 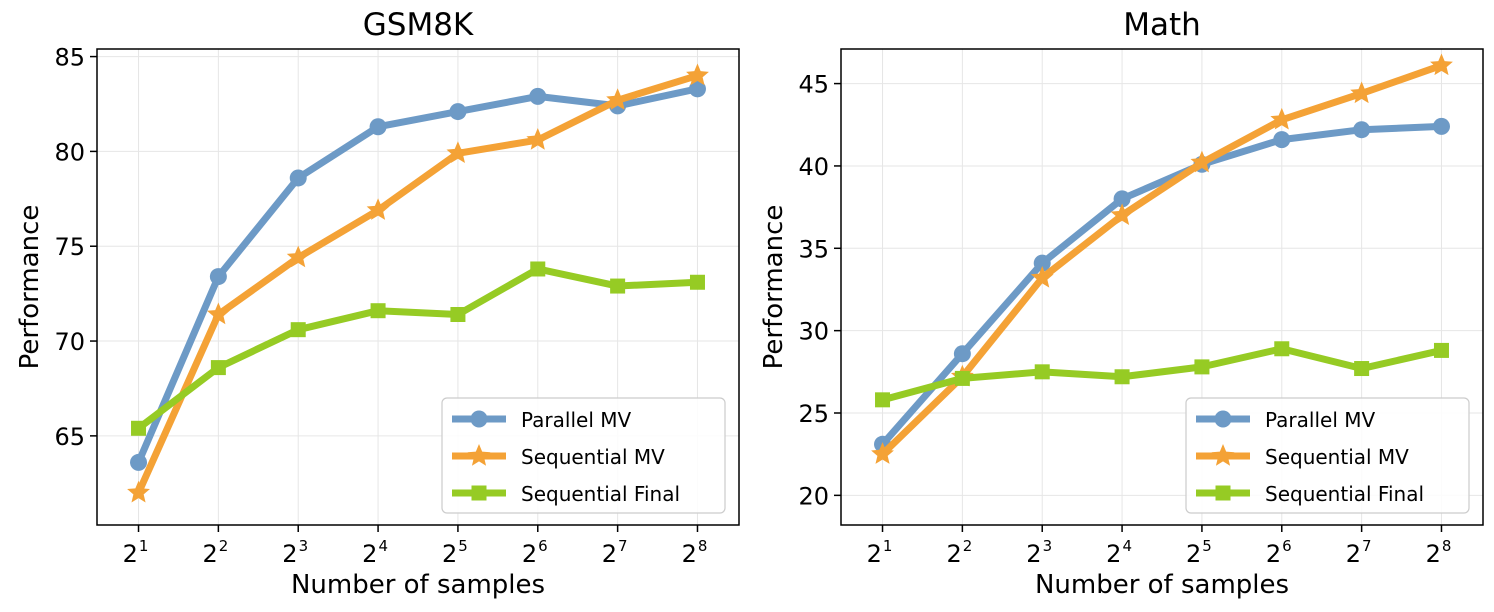 I want to click on y-tick-label: 20, so click(x=813, y=496).